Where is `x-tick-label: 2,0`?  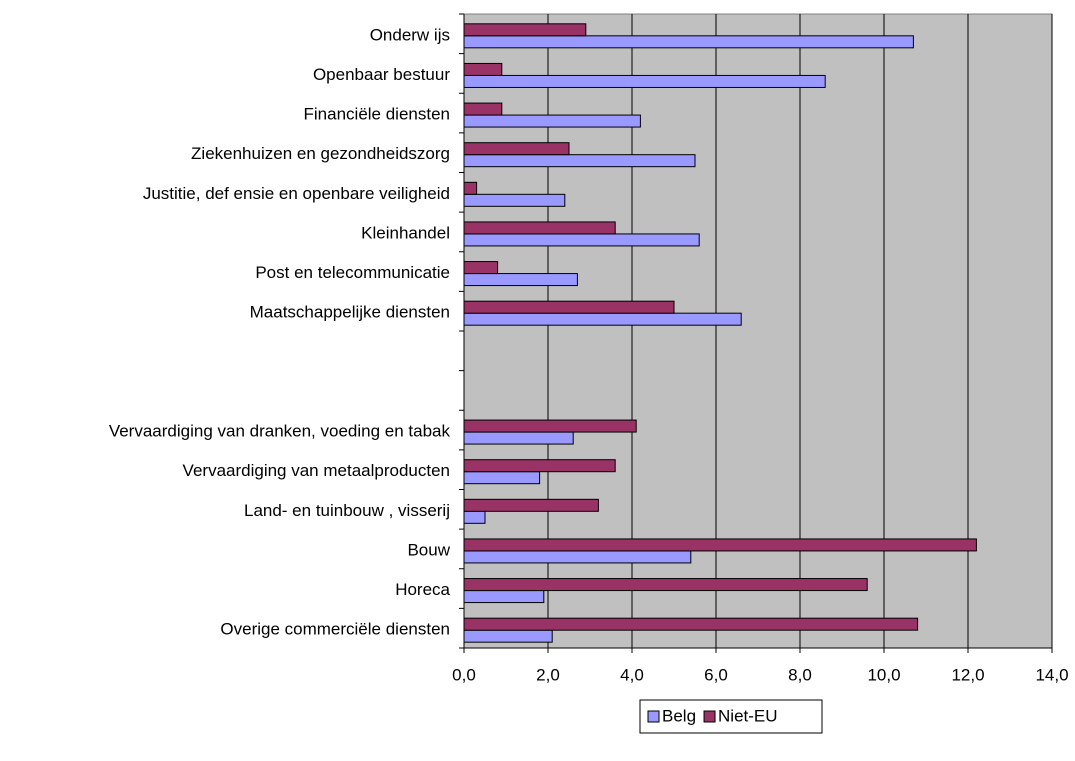 x-tick-label: 2,0 is located at coordinates (548, 674).